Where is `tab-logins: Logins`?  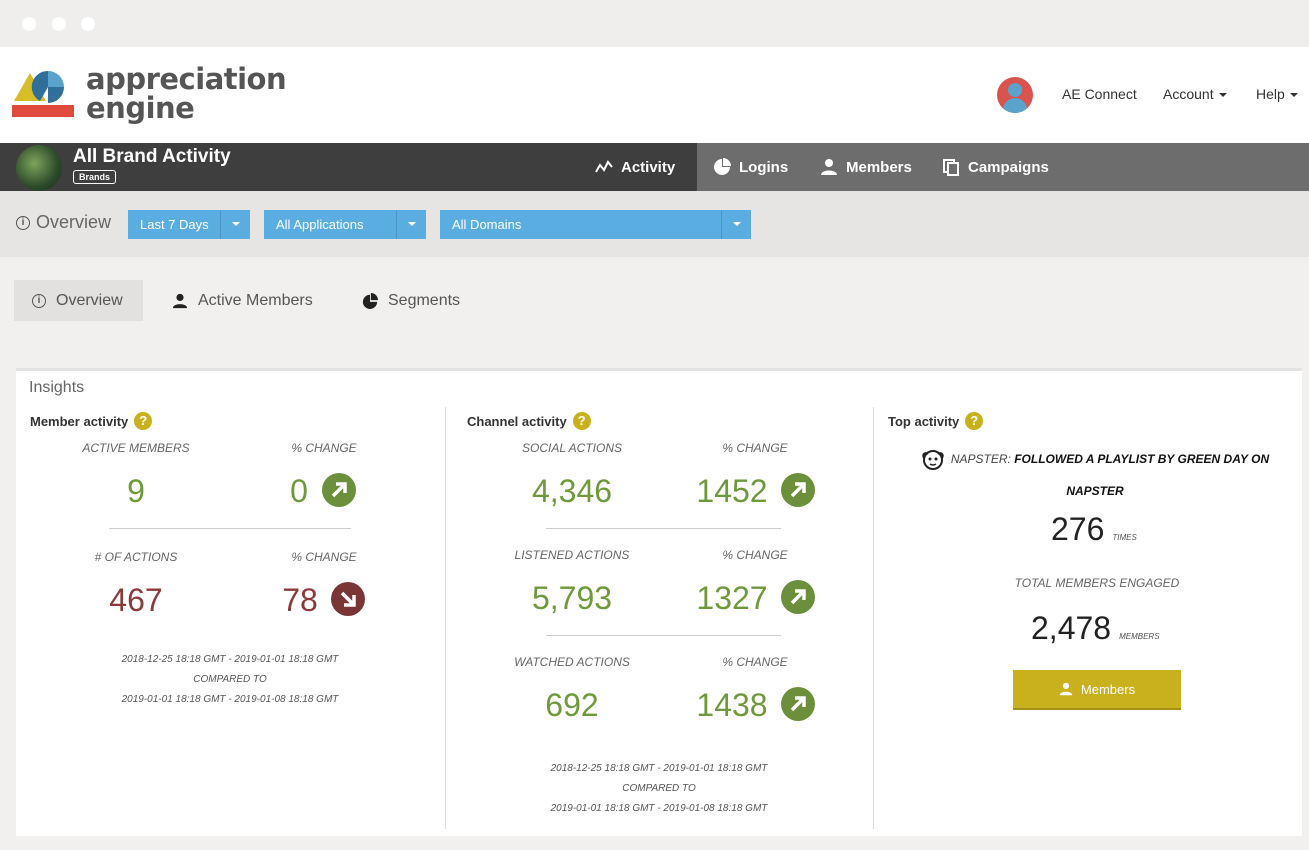
tab-logins: Logins is located at coordinates (750, 167).